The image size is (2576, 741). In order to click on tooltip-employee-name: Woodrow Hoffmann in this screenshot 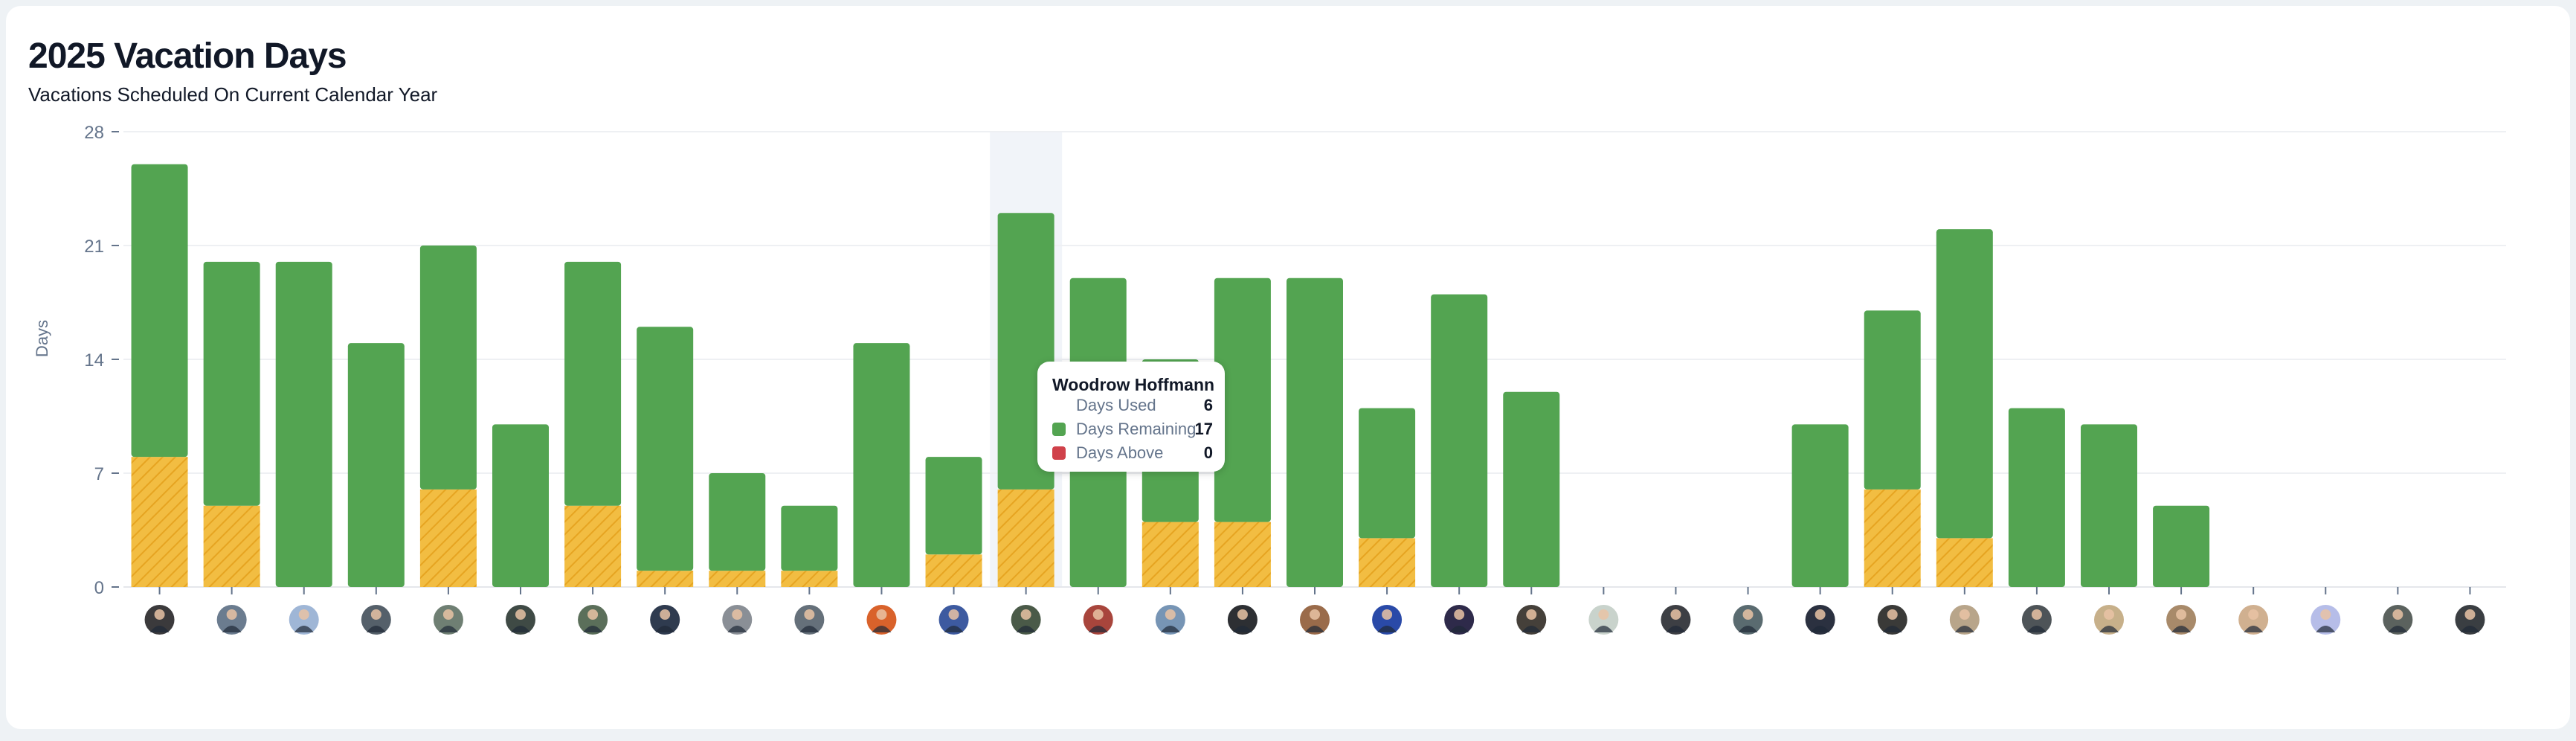, I will do `click(1133, 385)`.